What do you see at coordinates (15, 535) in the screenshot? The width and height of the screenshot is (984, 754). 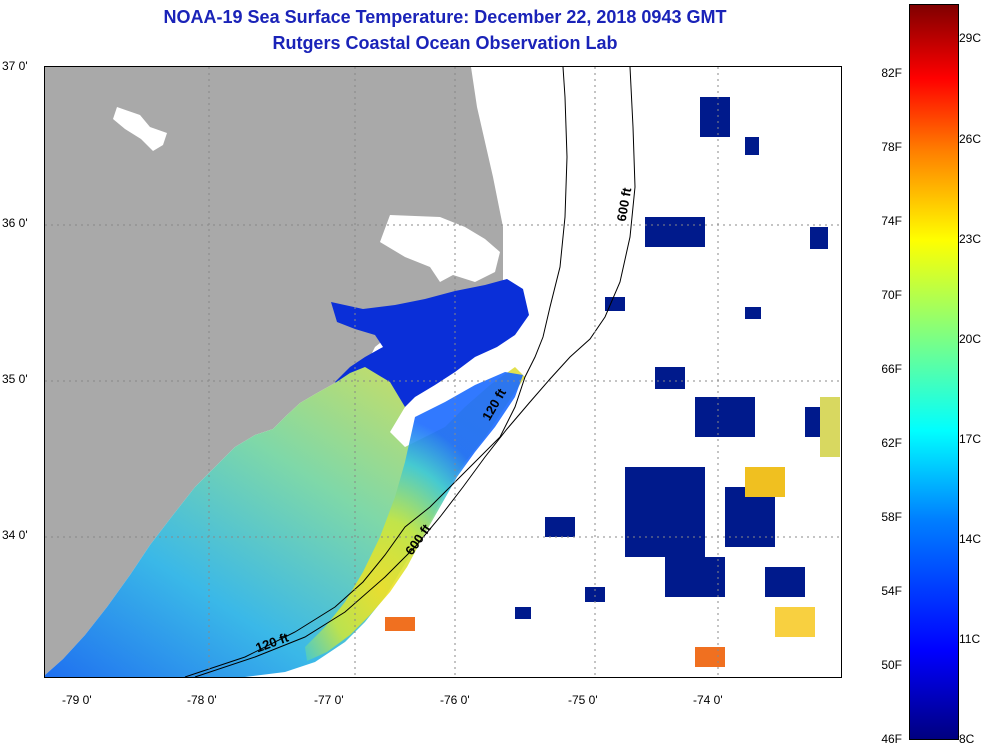 I see `lat-label-34: 34 0'` at bounding box center [15, 535].